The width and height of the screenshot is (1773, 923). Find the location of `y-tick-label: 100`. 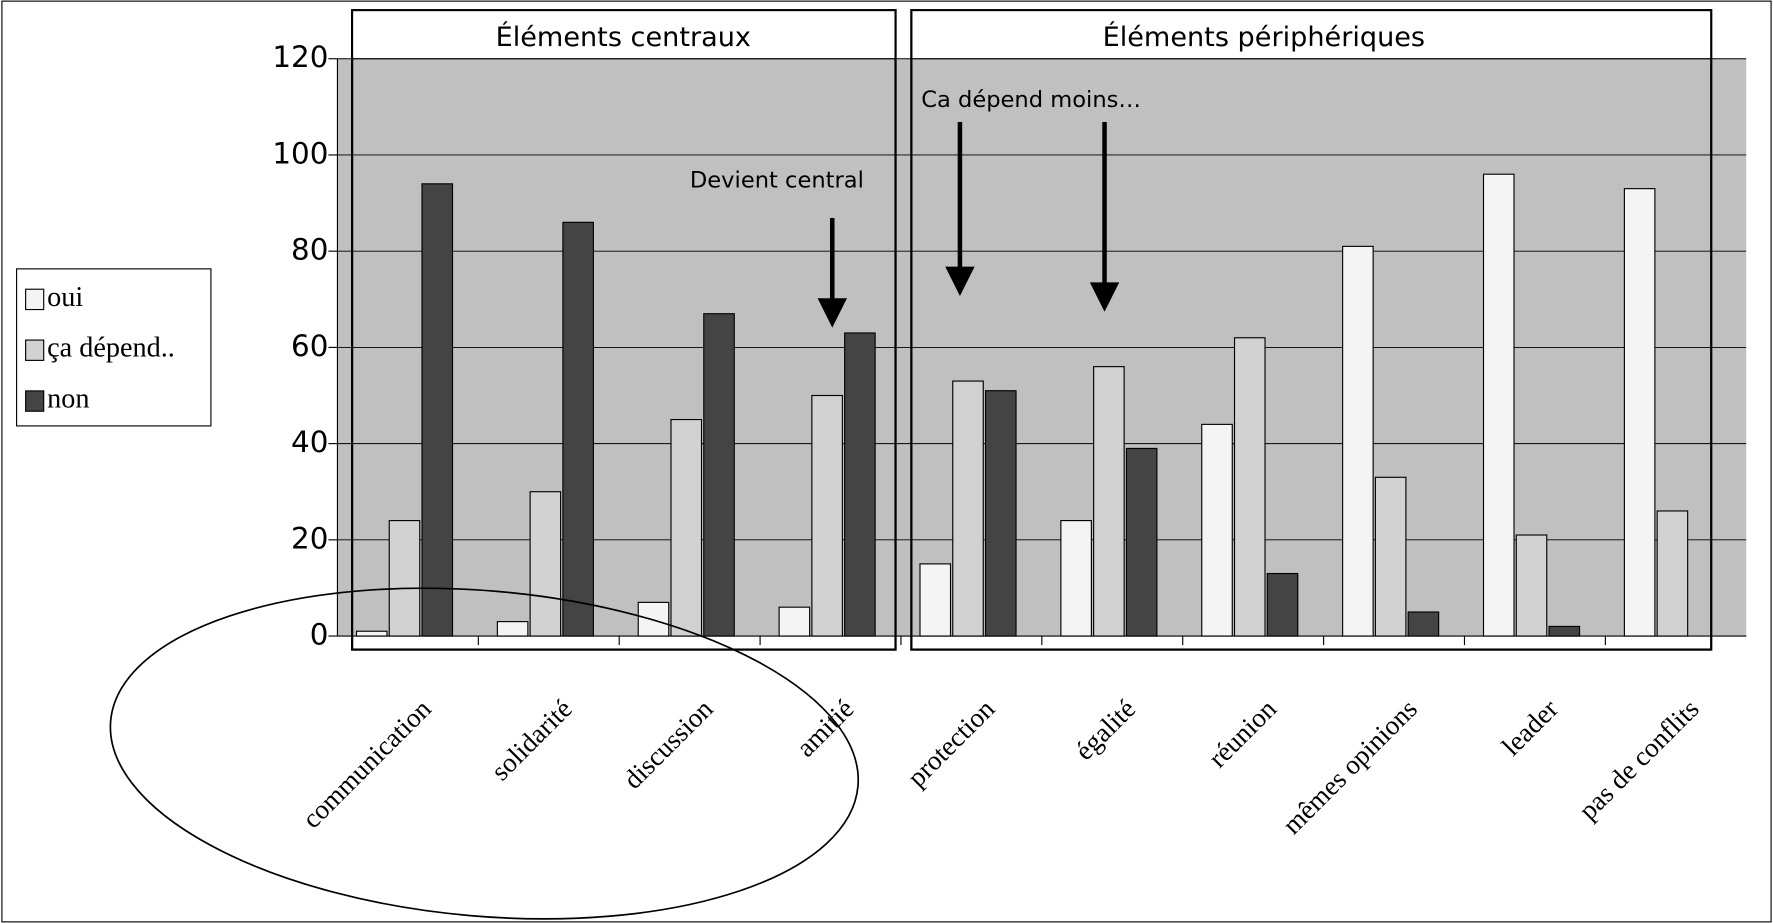

y-tick-label: 100 is located at coordinates (300, 153).